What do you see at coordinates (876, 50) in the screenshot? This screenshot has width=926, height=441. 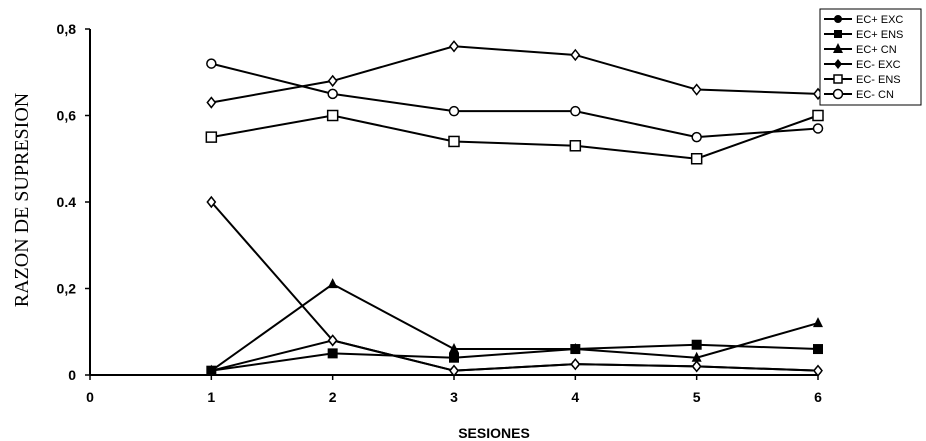 I see `legend-entry: EC+ CN` at bounding box center [876, 50].